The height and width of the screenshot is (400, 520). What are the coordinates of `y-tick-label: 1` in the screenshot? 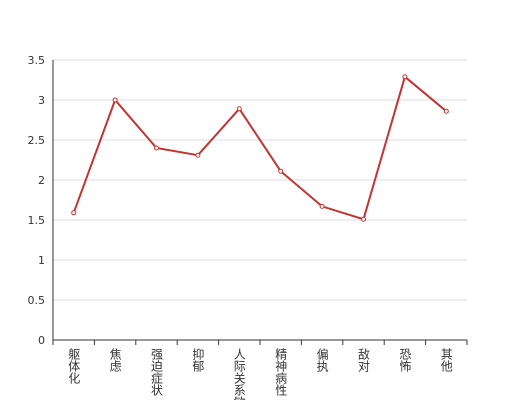 It's located at (41, 260).